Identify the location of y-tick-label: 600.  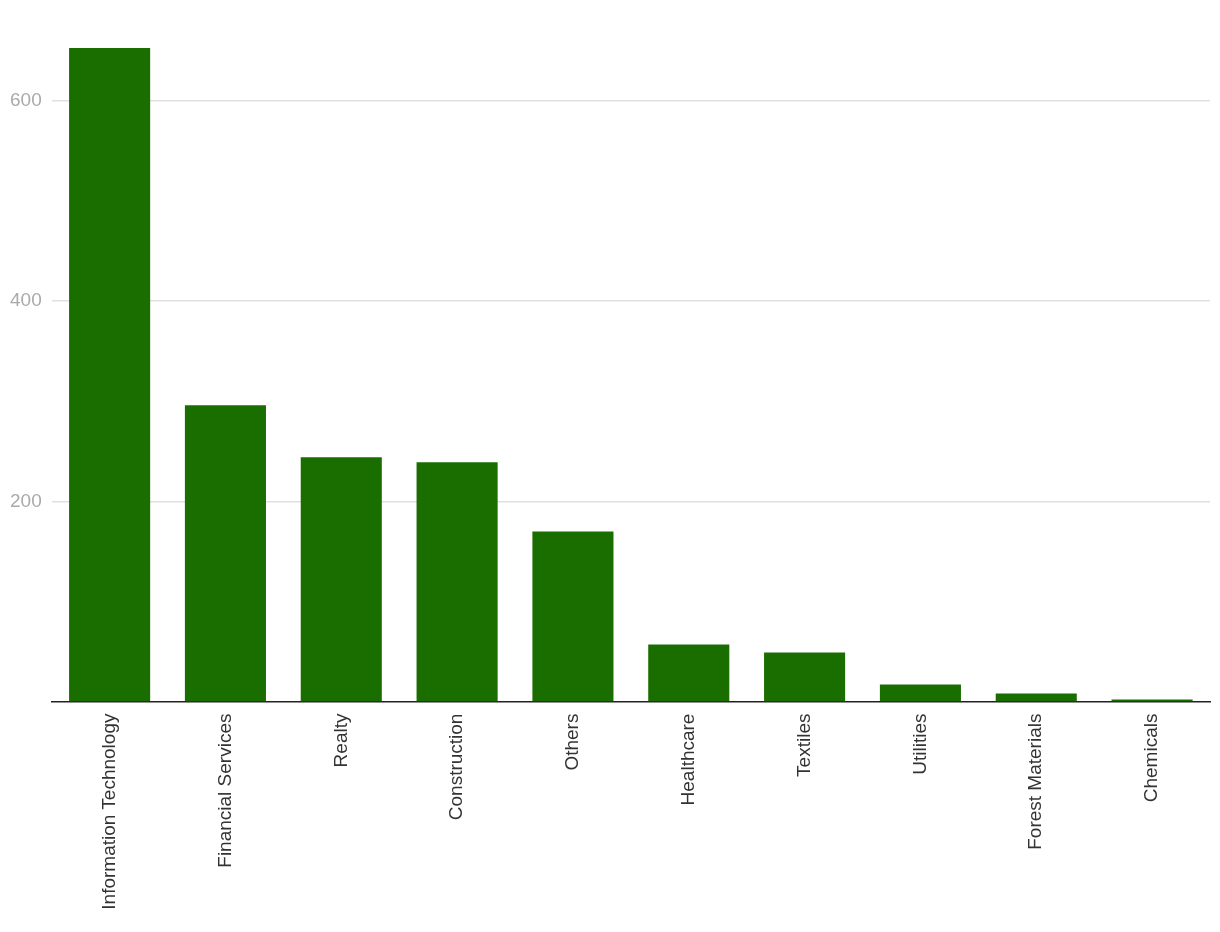
(26, 100).